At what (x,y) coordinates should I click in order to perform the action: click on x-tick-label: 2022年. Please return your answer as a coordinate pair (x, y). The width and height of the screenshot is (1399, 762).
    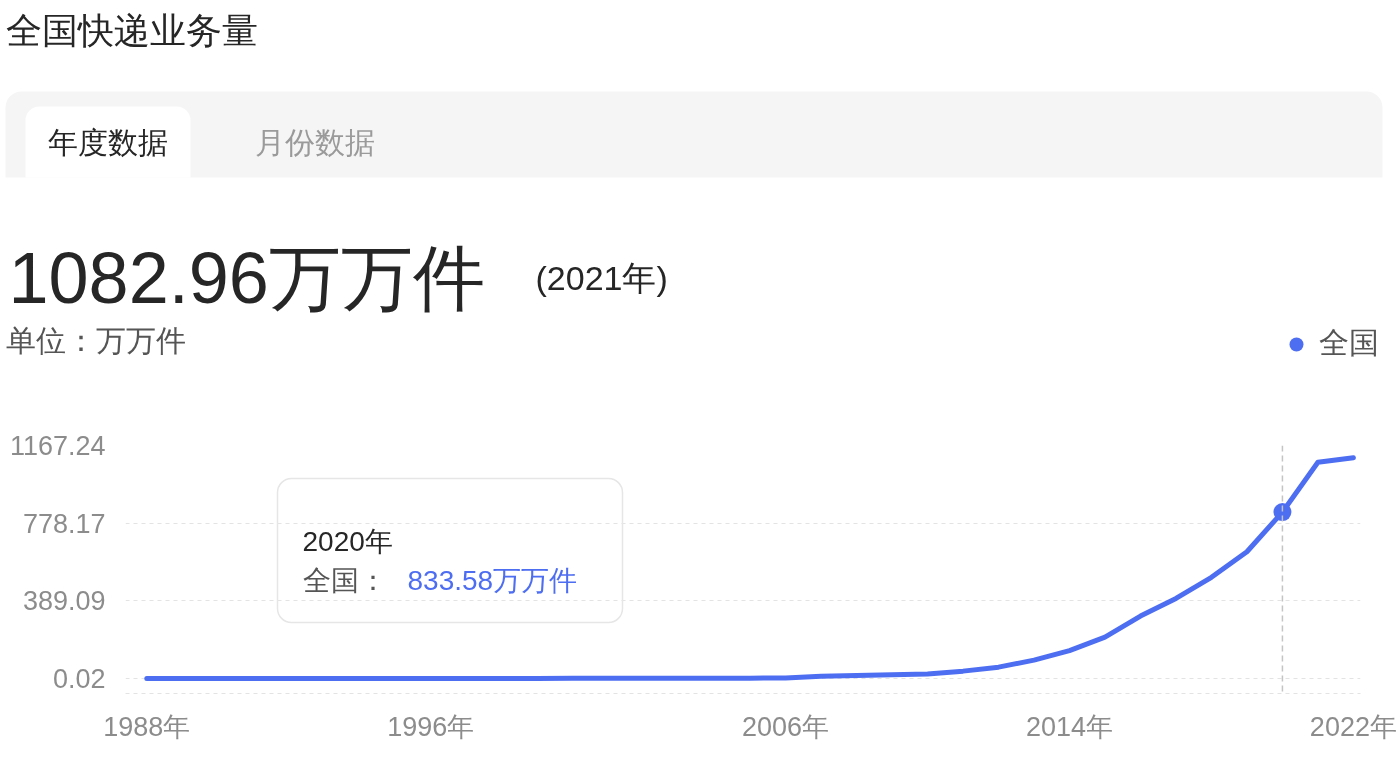
    Looking at the image, I should click on (1353, 726).